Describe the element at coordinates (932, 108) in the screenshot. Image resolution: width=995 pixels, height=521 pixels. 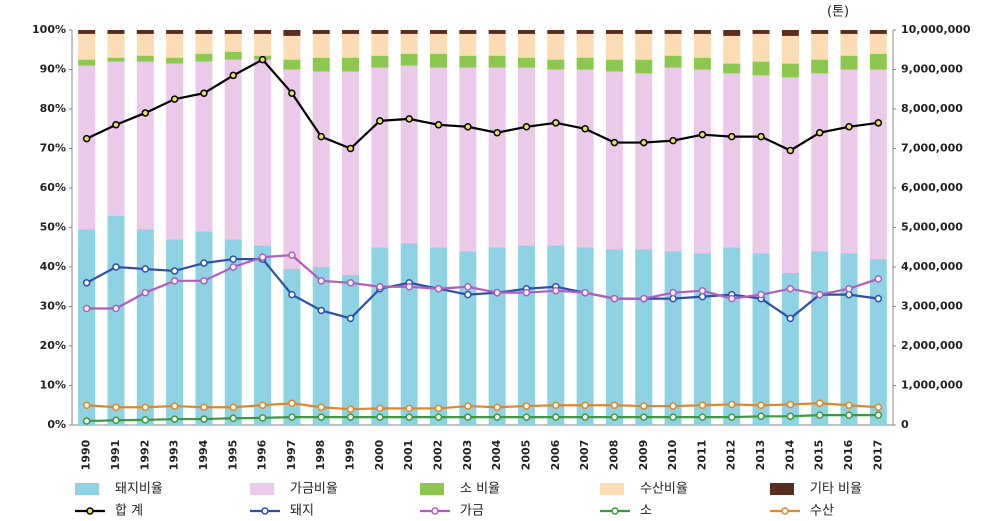
I see `y2-tick-label: 8,000,000` at that location.